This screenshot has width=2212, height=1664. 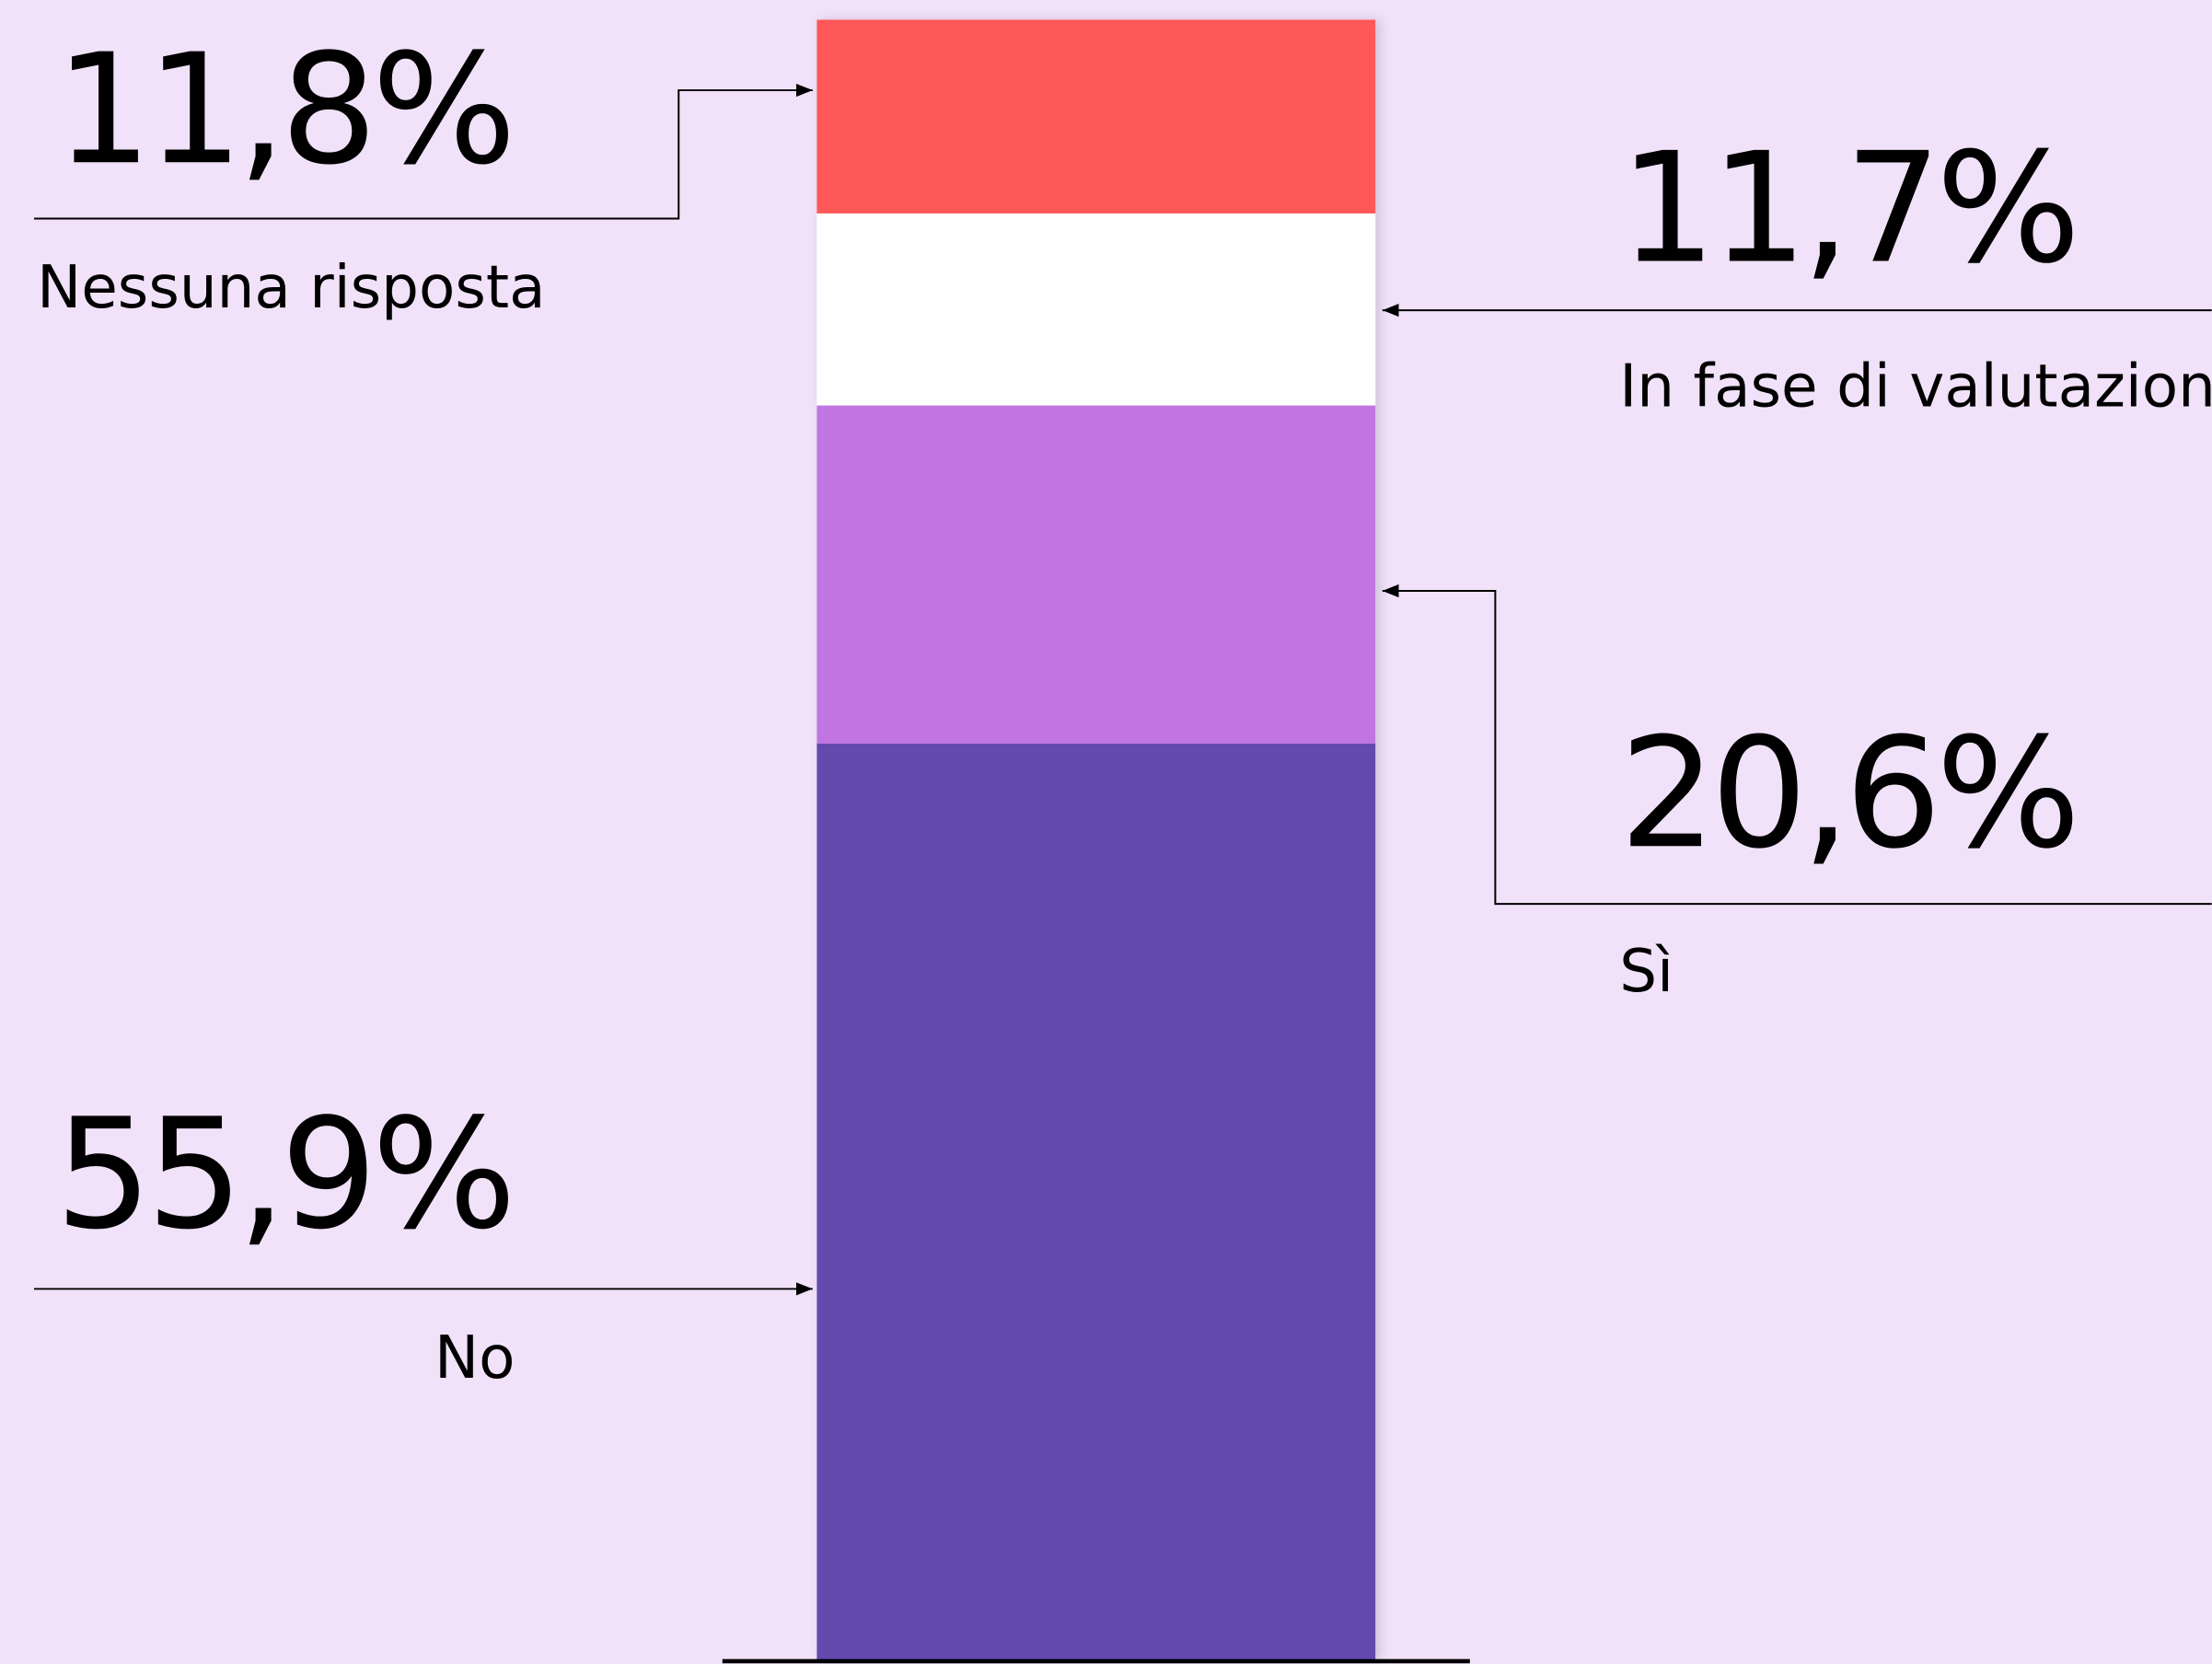 What do you see at coordinates (1915, 386) in the screenshot?
I see `series-name: In fase di valutazione` at bounding box center [1915, 386].